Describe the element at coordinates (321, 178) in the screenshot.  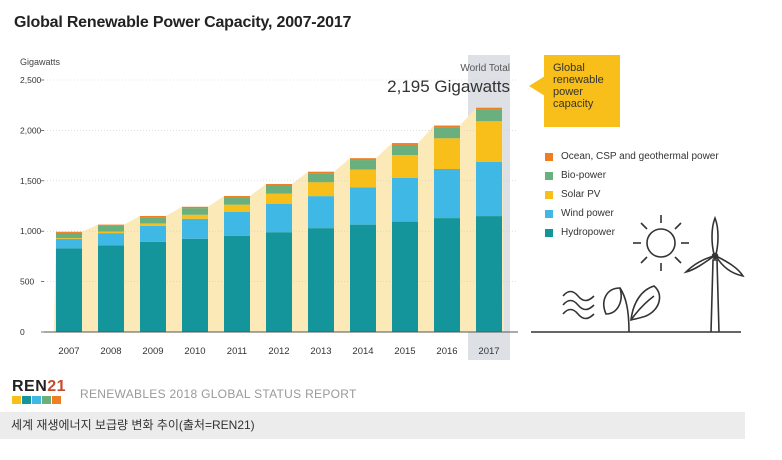
I see `bar-bio-power-2013` at that location.